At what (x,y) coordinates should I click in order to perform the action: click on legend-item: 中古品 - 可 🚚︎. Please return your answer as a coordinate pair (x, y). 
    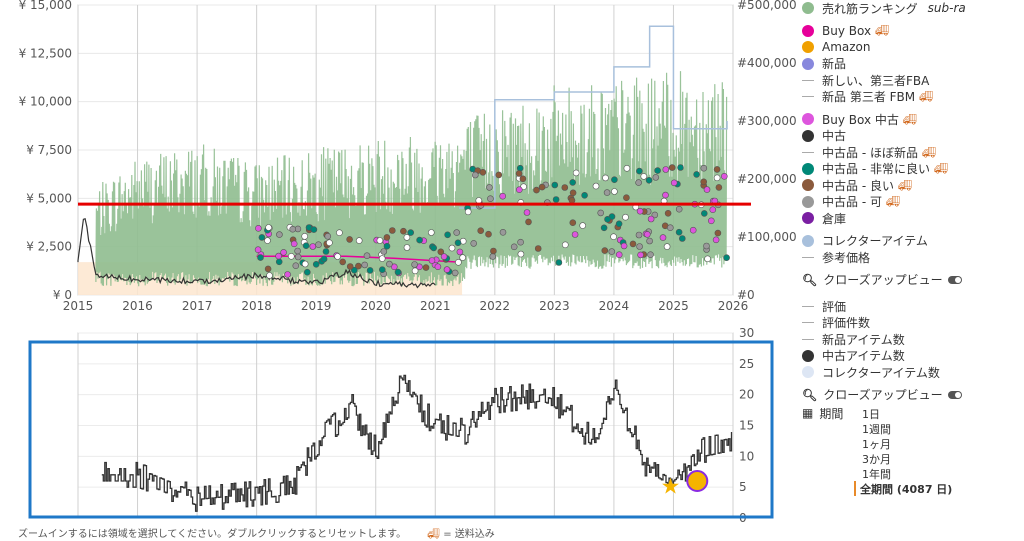
    Looking at the image, I should click on (913, 202).